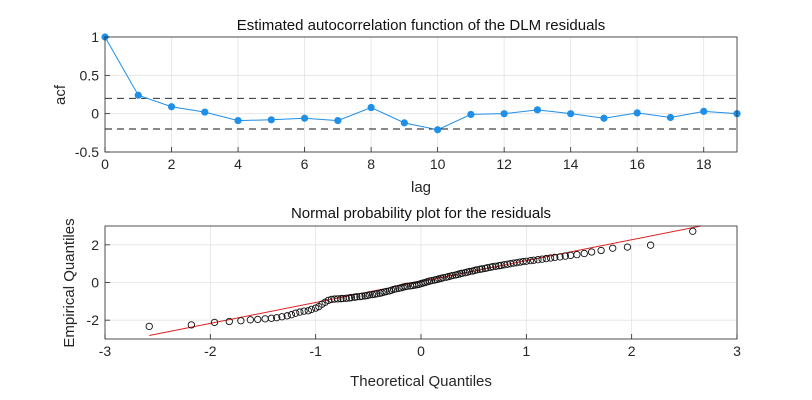 This screenshot has width=812, height=400. I want to click on qq-ylabel: Empirical Quantiles, so click(69, 282).